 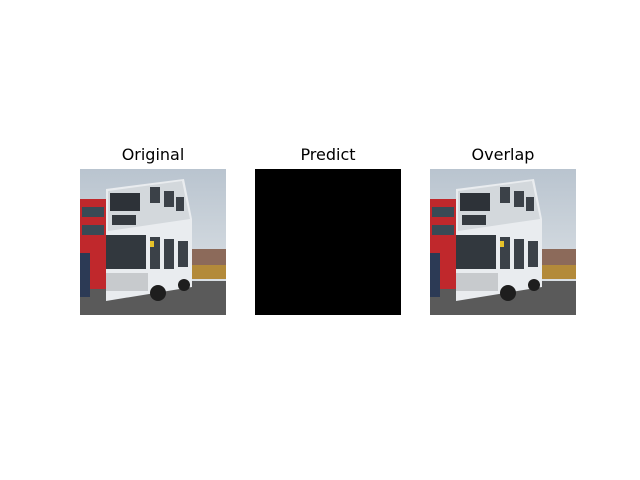 What do you see at coordinates (328, 154) in the screenshot?
I see `predict-title: Predict` at bounding box center [328, 154].